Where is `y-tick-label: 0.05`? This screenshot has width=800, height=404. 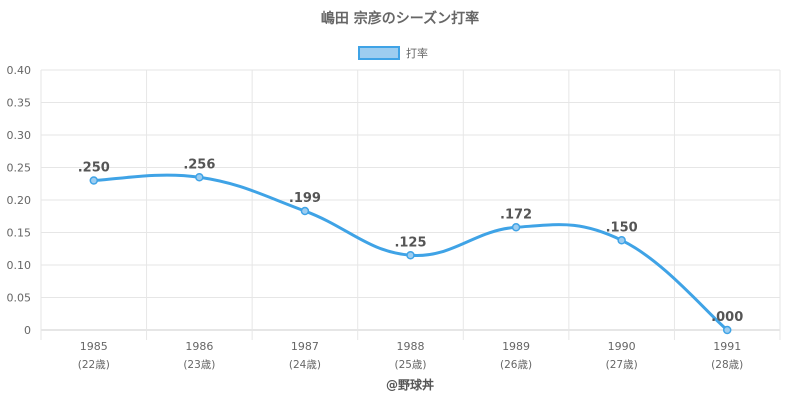
y-tick-label: 0.05 is located at coordinates (19, 298).